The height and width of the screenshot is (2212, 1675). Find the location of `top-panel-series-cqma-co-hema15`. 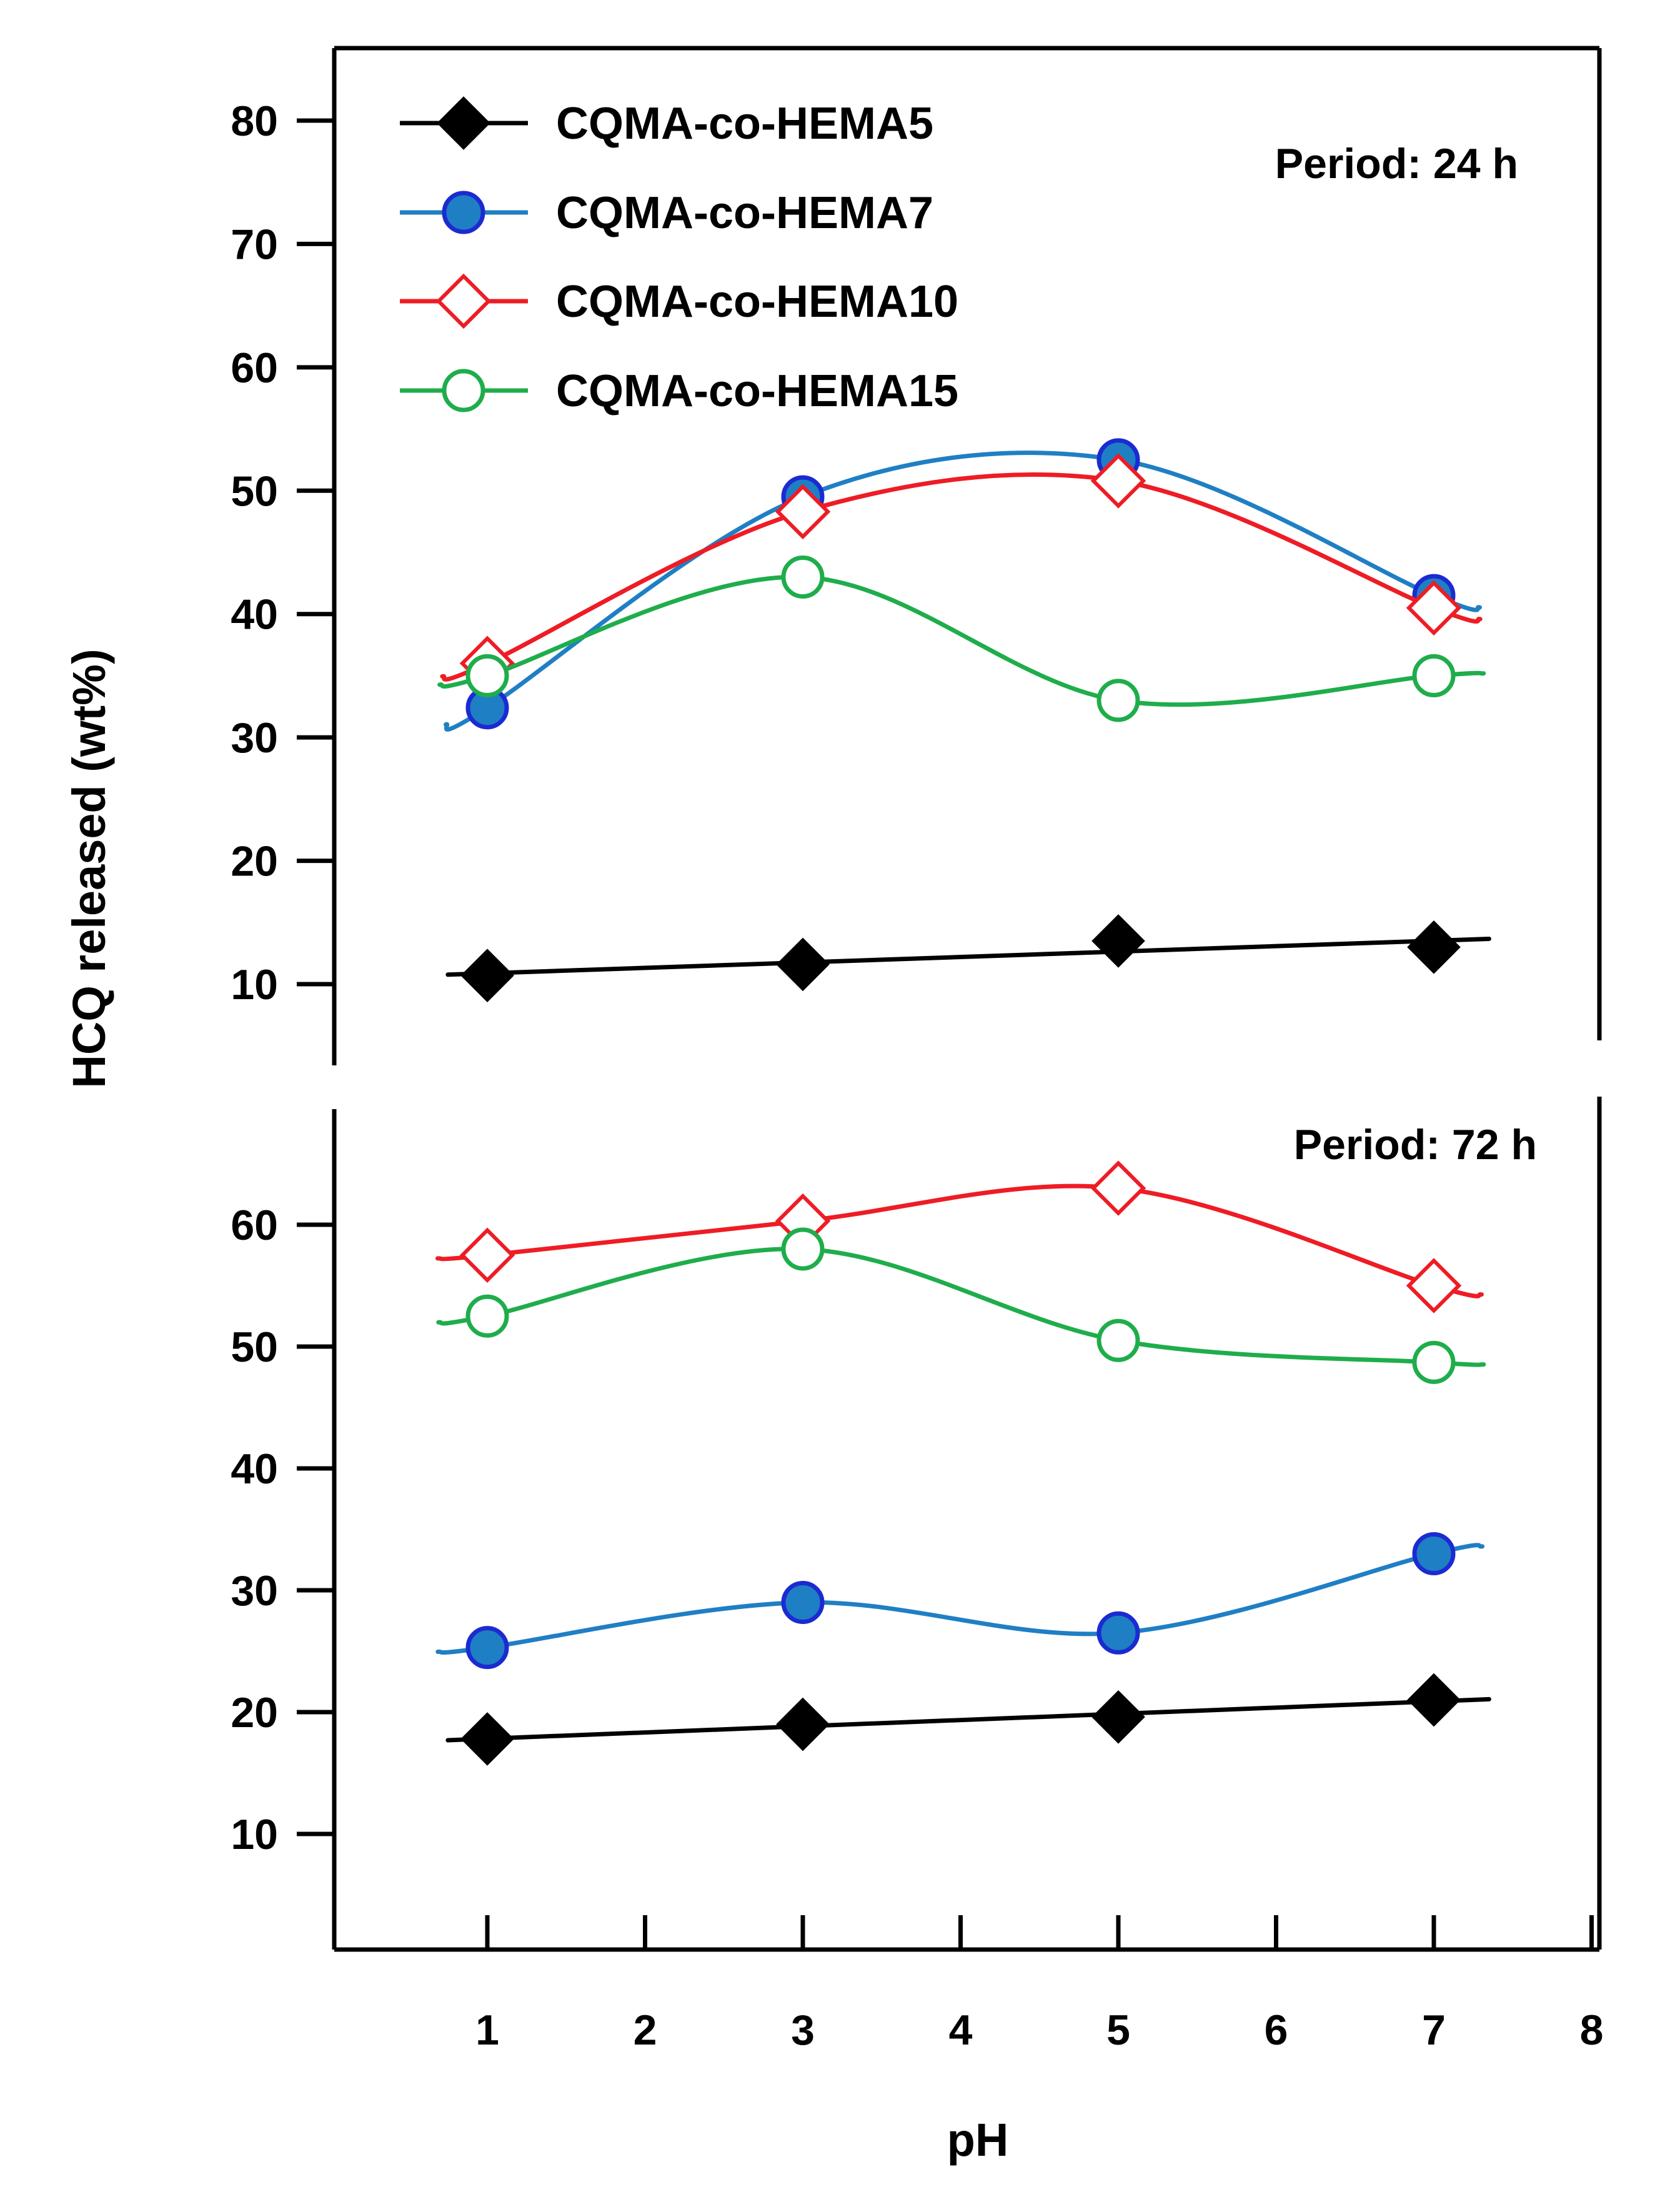

top-panel-series-cqma-co-hema15 is located at coordinates (961, 638).